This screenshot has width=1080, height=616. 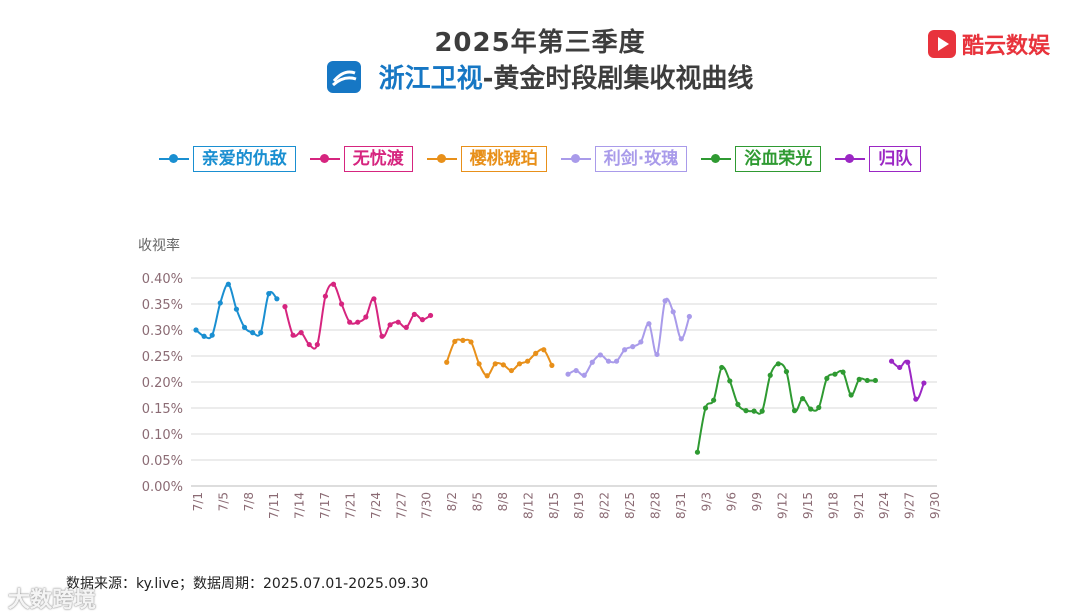 I want to click on legend-item: 无忧渡, so click(x=361, y=159).